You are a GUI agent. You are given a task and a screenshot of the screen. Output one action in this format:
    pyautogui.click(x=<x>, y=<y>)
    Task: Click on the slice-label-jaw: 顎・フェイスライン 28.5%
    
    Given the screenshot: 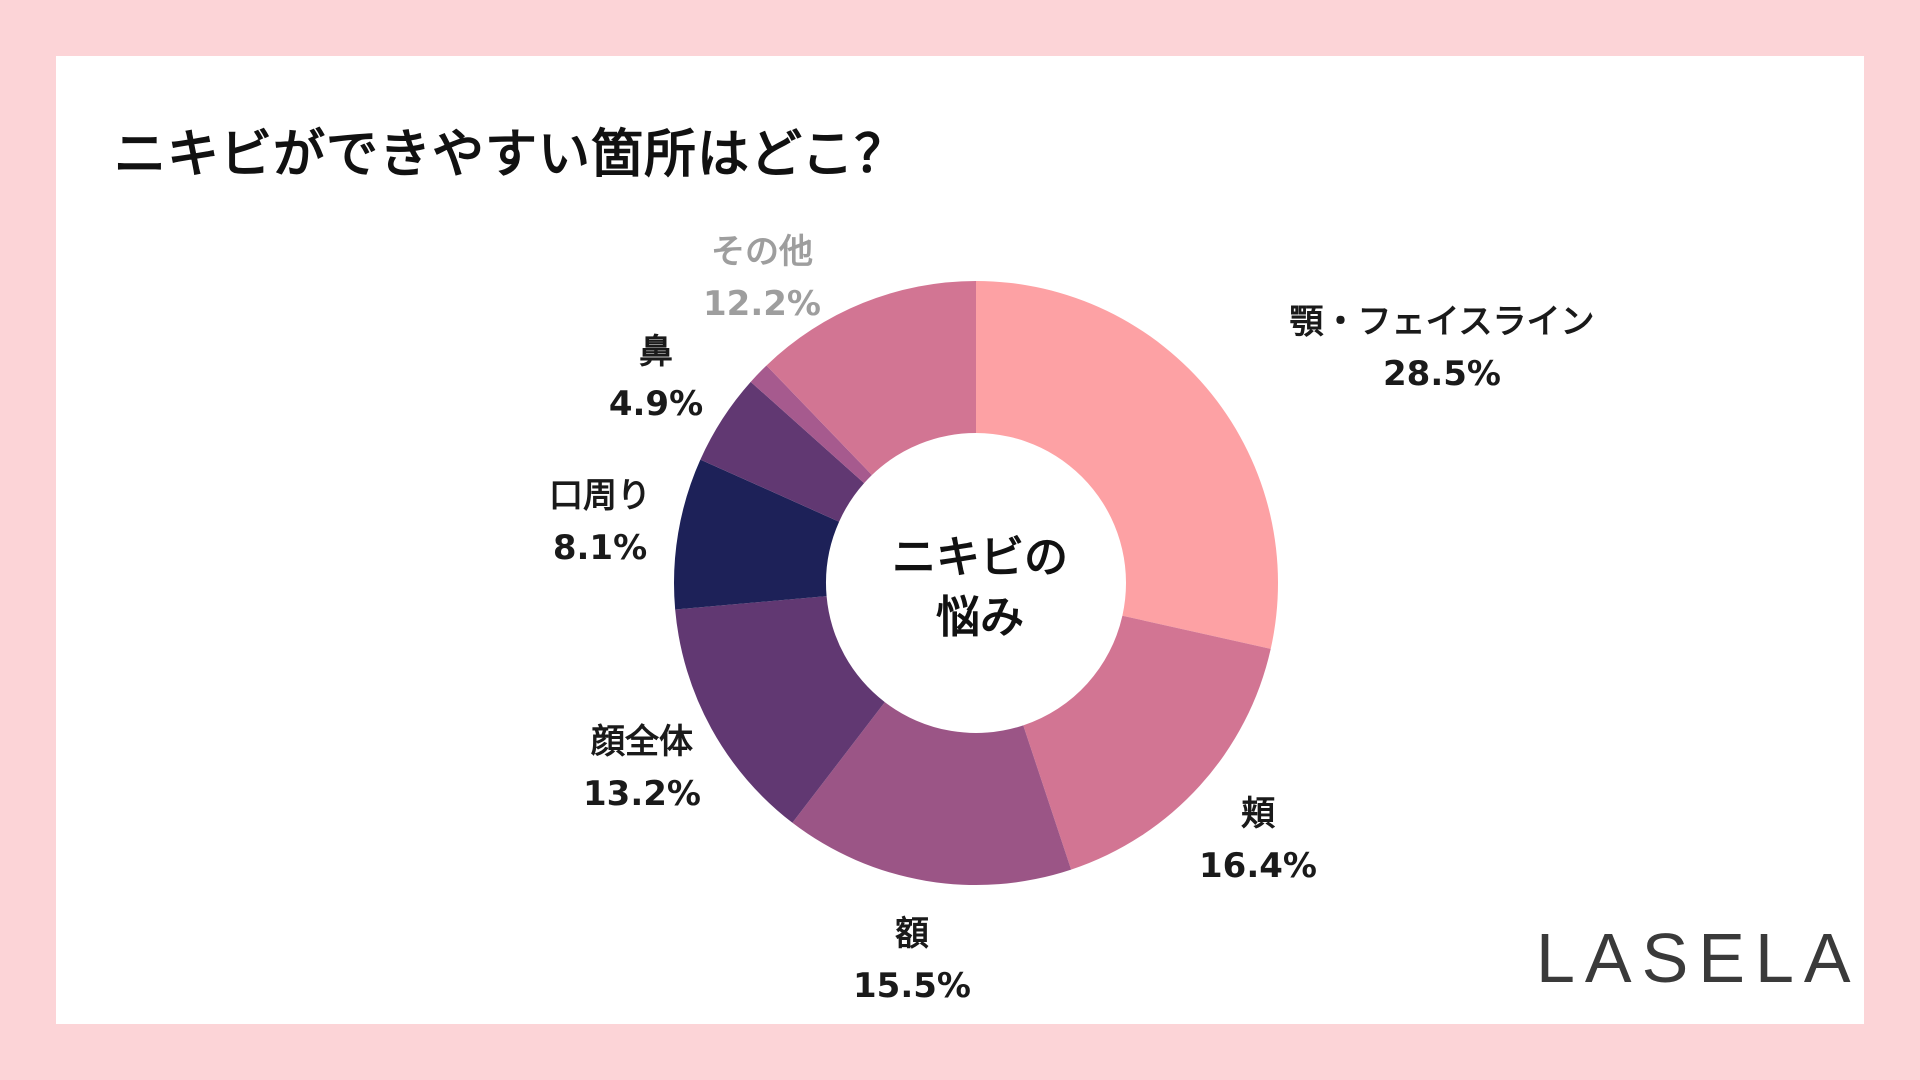 What is the action you would take?
    pyautogui.click(x=1442, y=348)
    